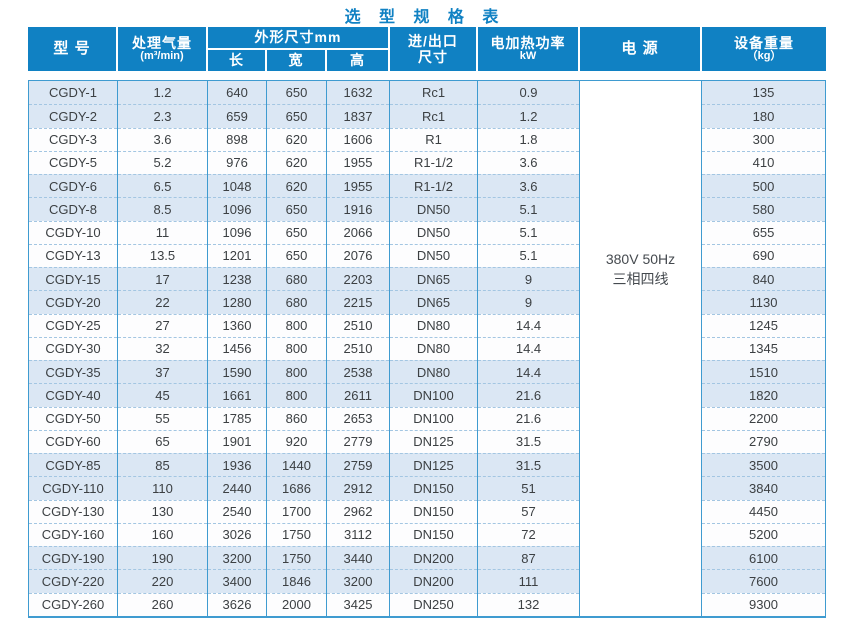 This screenshot has height=623, width=850. I want to click on table-cell: CGDY-30, so click(73, 348).